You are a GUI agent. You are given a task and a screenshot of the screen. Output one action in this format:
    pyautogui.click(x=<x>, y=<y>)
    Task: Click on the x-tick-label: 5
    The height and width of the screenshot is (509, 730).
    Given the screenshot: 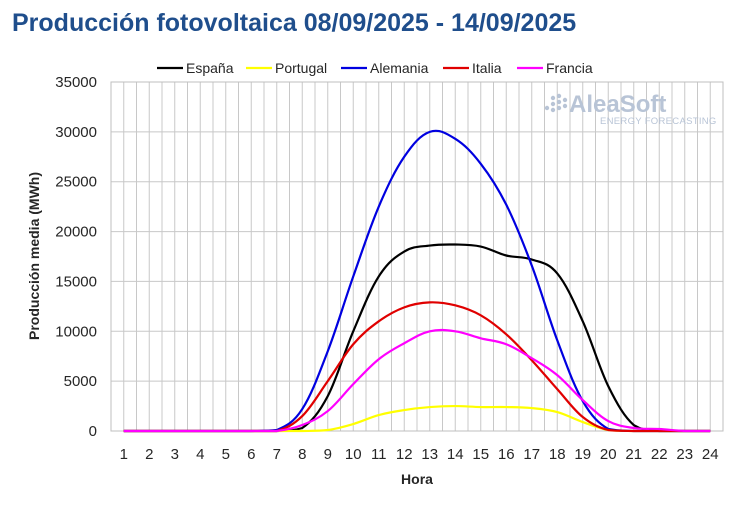 What is the action you would take?
    pyautogui.click(x=226, y=454)
    